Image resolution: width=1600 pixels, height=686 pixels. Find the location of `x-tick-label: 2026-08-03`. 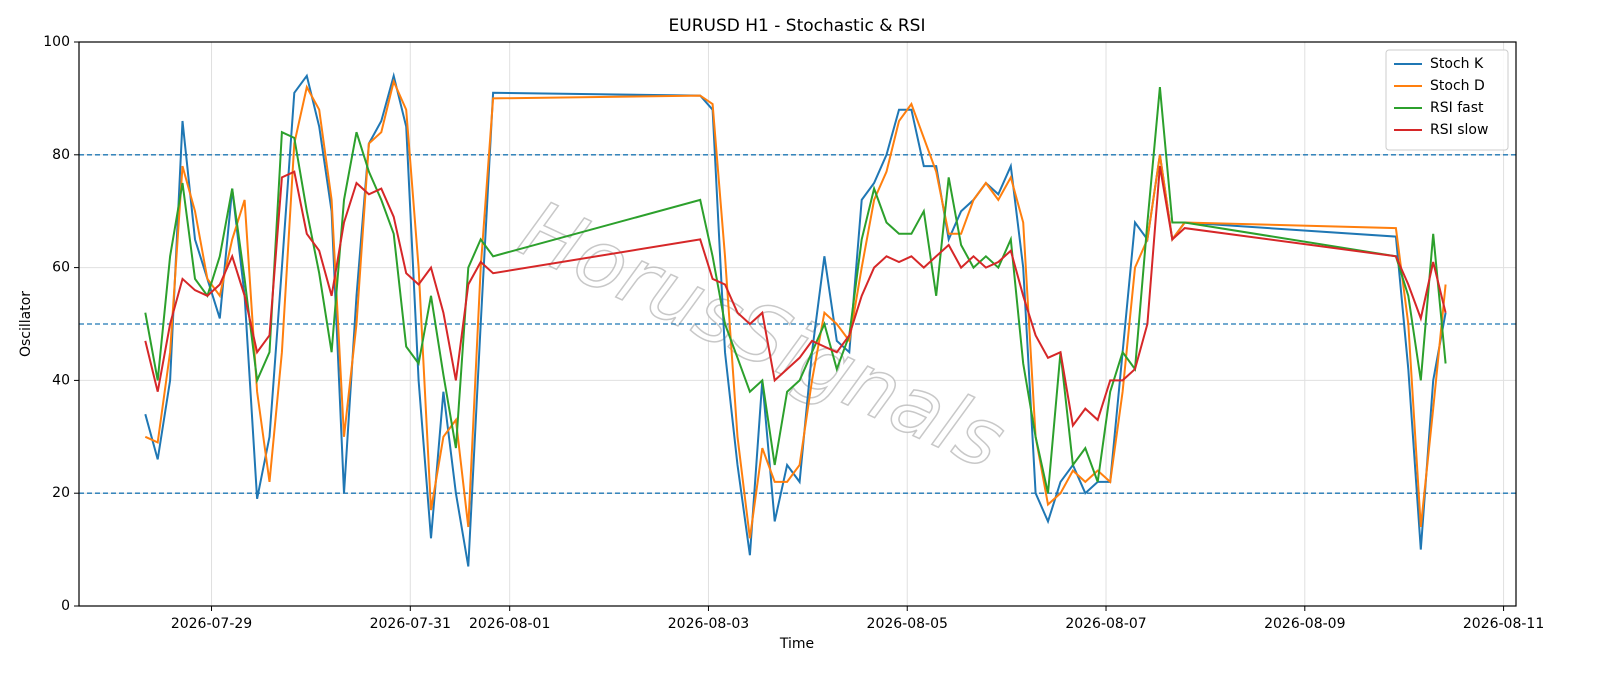

x-tick-label: 2026-08-03 is located at coordinates (708, 624).